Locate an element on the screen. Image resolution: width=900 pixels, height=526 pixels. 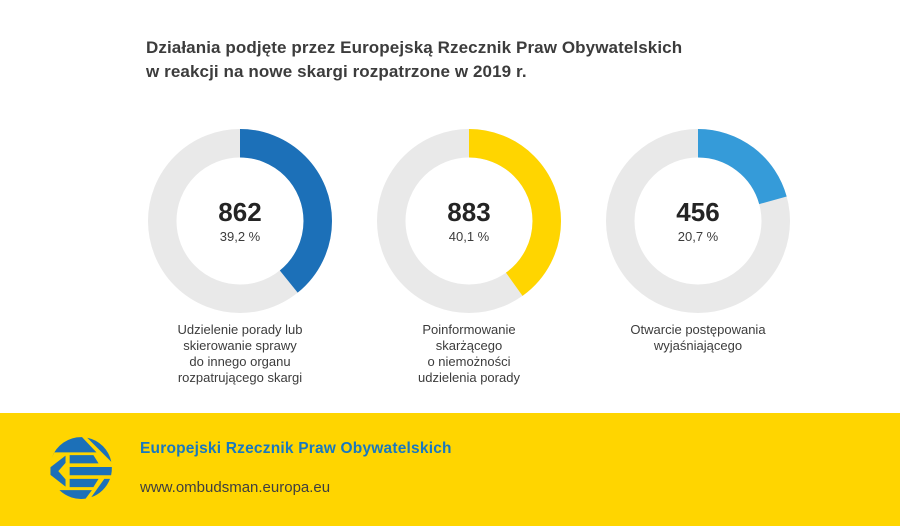
donut-ring-informed is located at coordinates (469, 221).